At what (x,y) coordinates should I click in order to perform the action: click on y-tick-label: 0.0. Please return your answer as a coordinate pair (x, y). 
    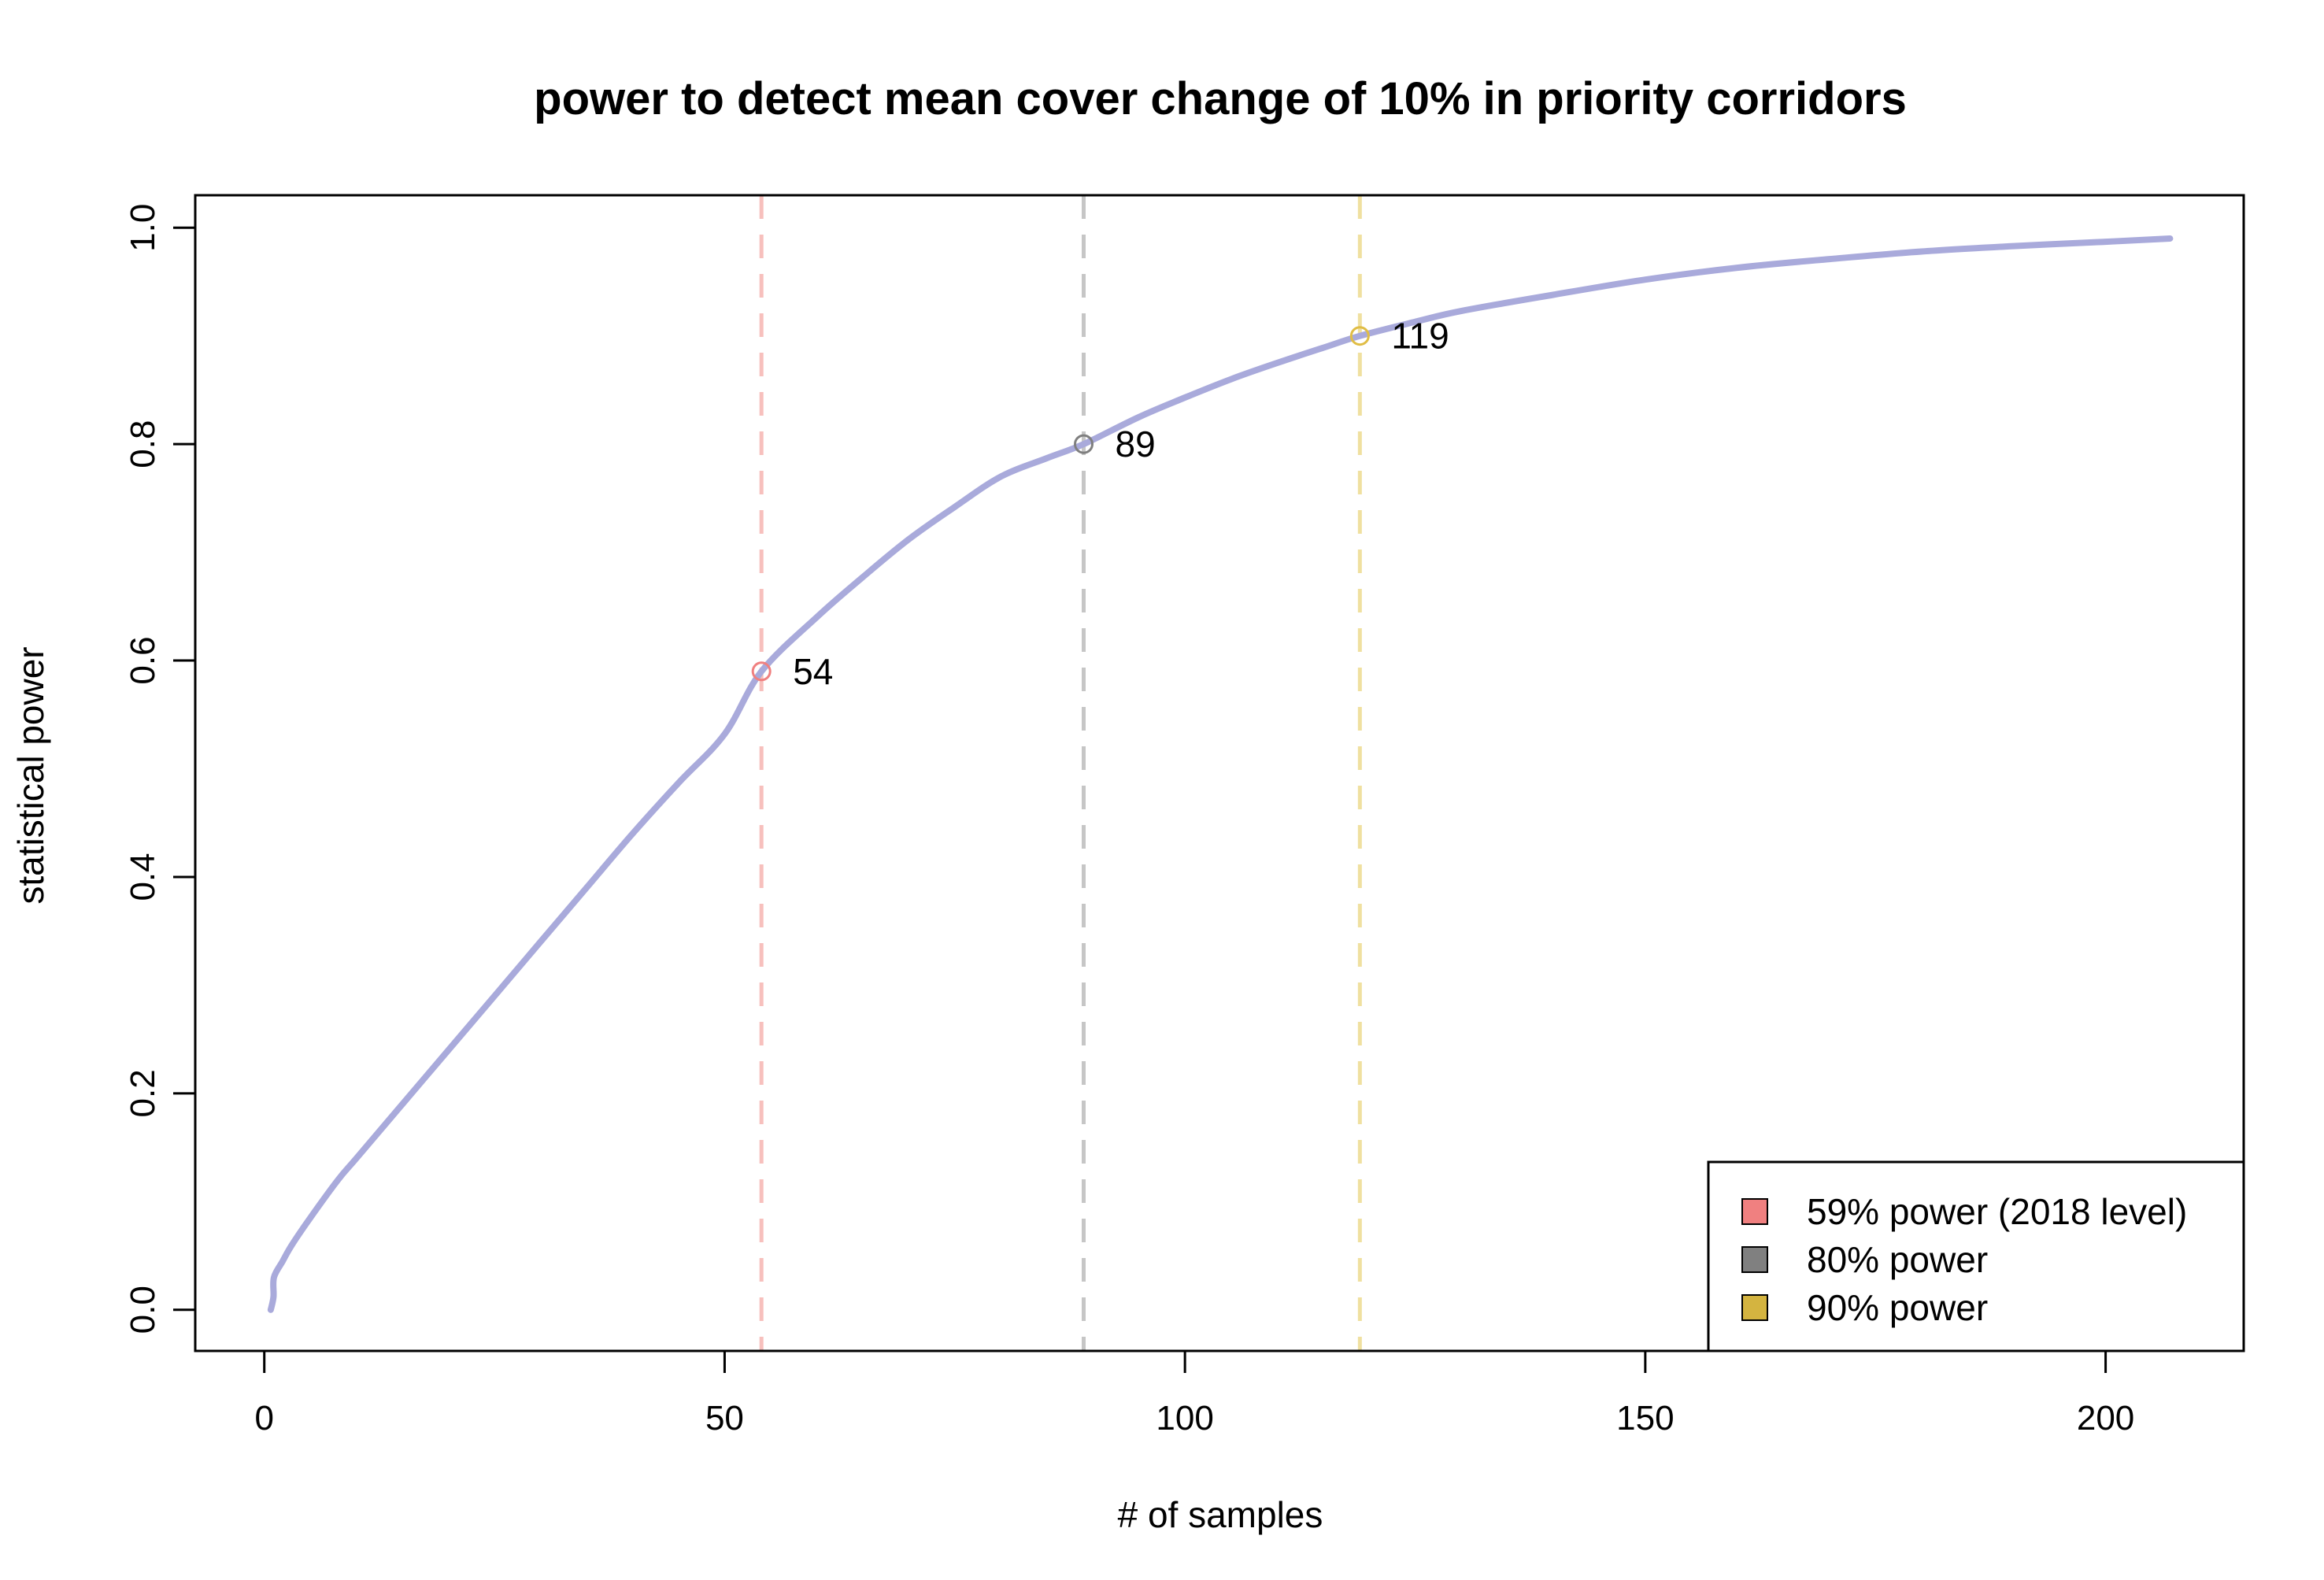
    Looking at the image, I should click on (143, 1310).